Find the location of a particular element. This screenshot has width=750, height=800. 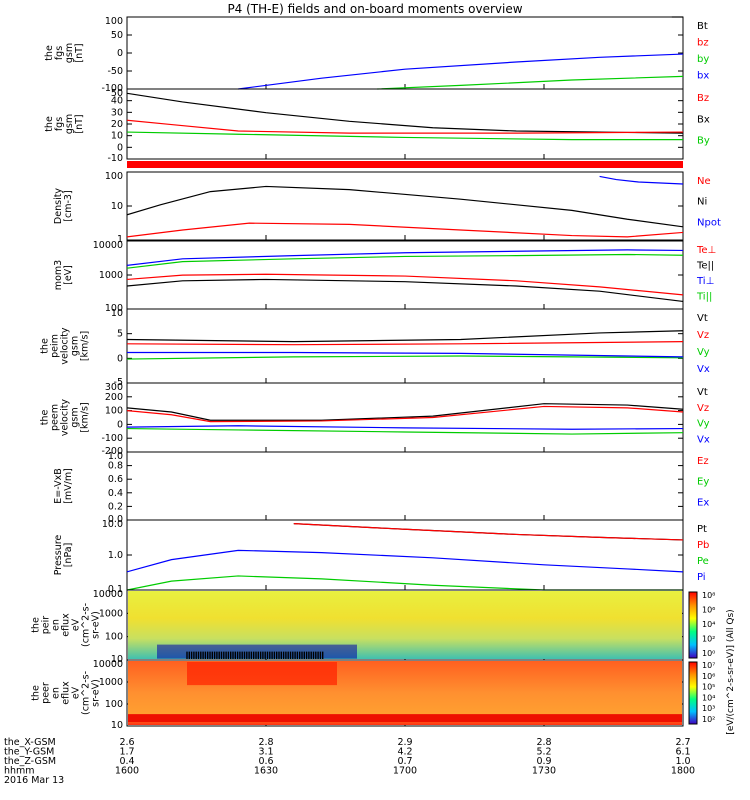

legend-entry: Pt is located at coordinates (702, 529).